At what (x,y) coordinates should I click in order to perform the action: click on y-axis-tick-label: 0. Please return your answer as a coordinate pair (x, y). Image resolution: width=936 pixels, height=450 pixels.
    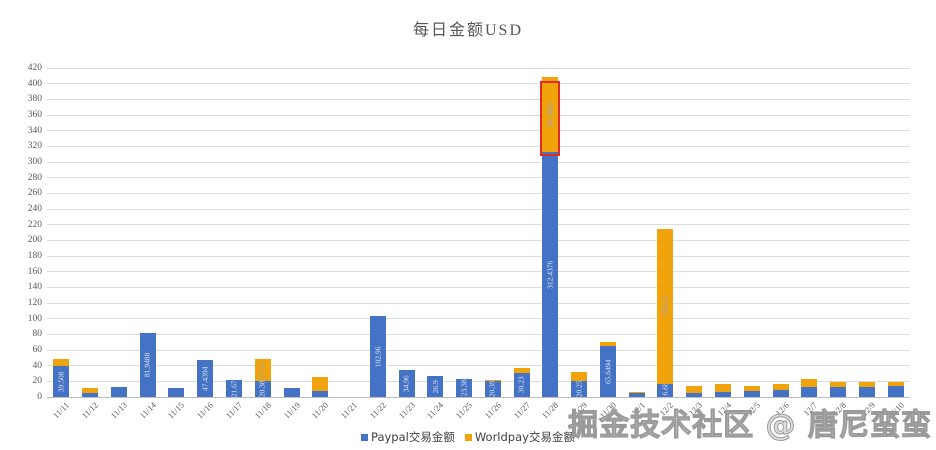
    Looking at the image, I should click on (39, 397).